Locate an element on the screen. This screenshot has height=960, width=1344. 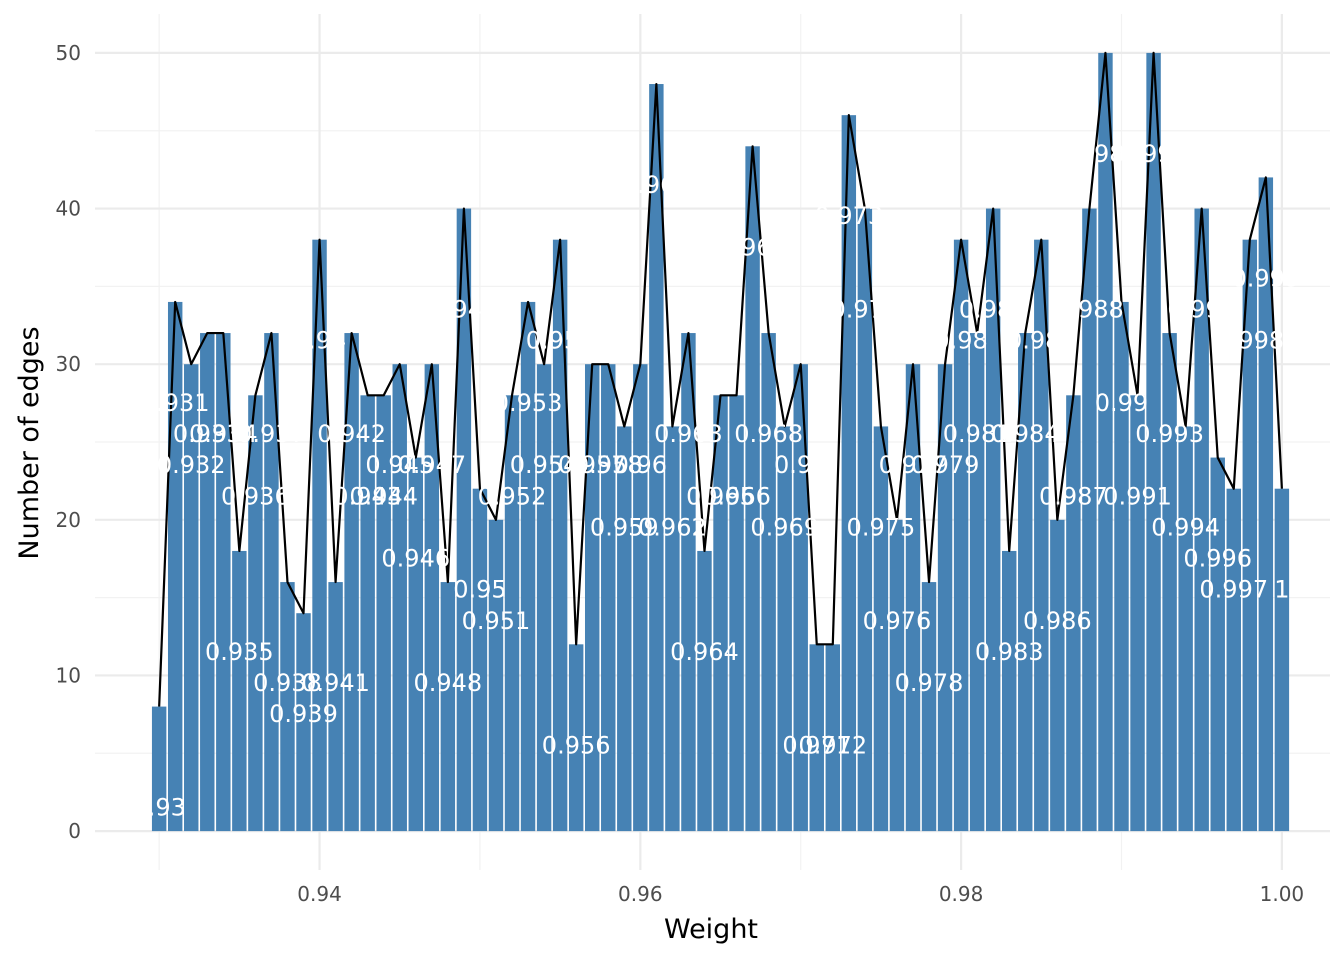
bar-value-label: 0.936 is located at coordinates (255, 496).